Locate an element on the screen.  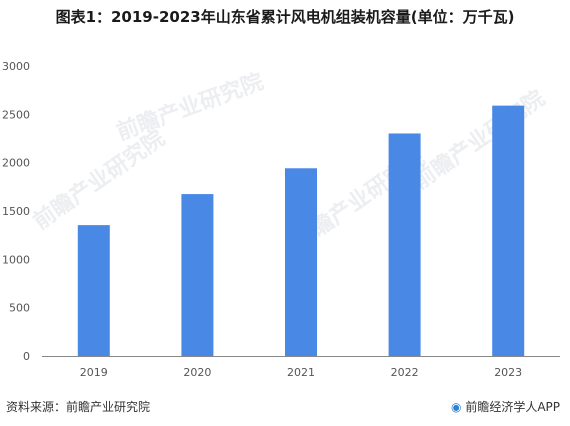
bar-2021 is located at coordinates (301, 262).